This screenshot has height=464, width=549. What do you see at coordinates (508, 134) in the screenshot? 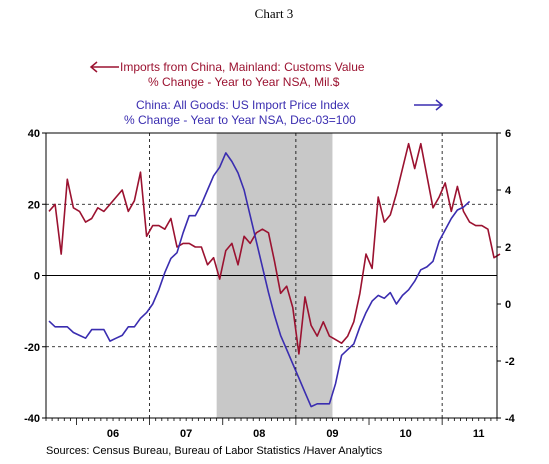
I see `right-axis-tick-label: 6` at bounding box center [508, 134].